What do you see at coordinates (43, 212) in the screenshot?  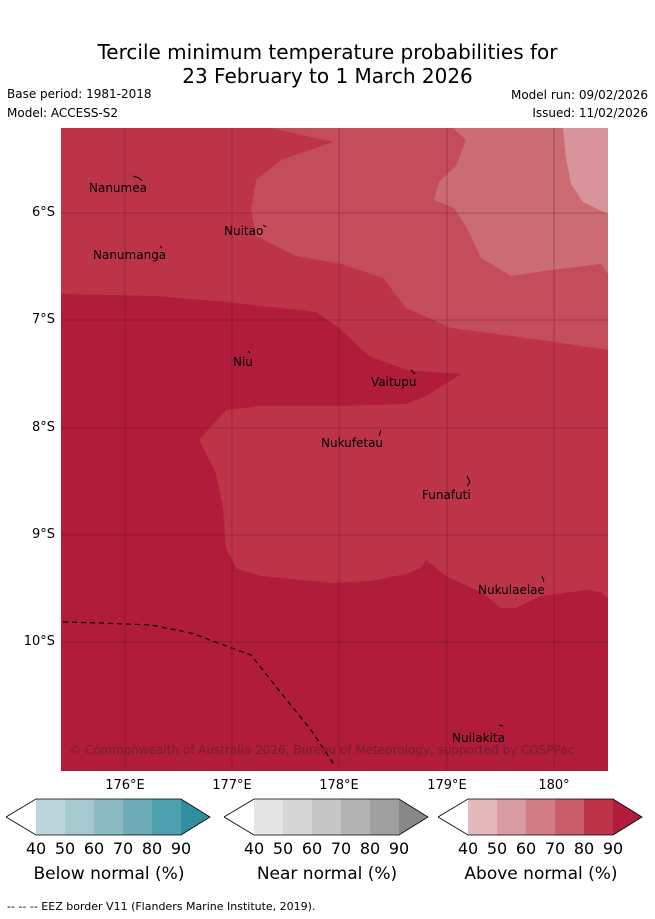 I see `lat-label-6s: 6°S` at bounding box center [43, 212].